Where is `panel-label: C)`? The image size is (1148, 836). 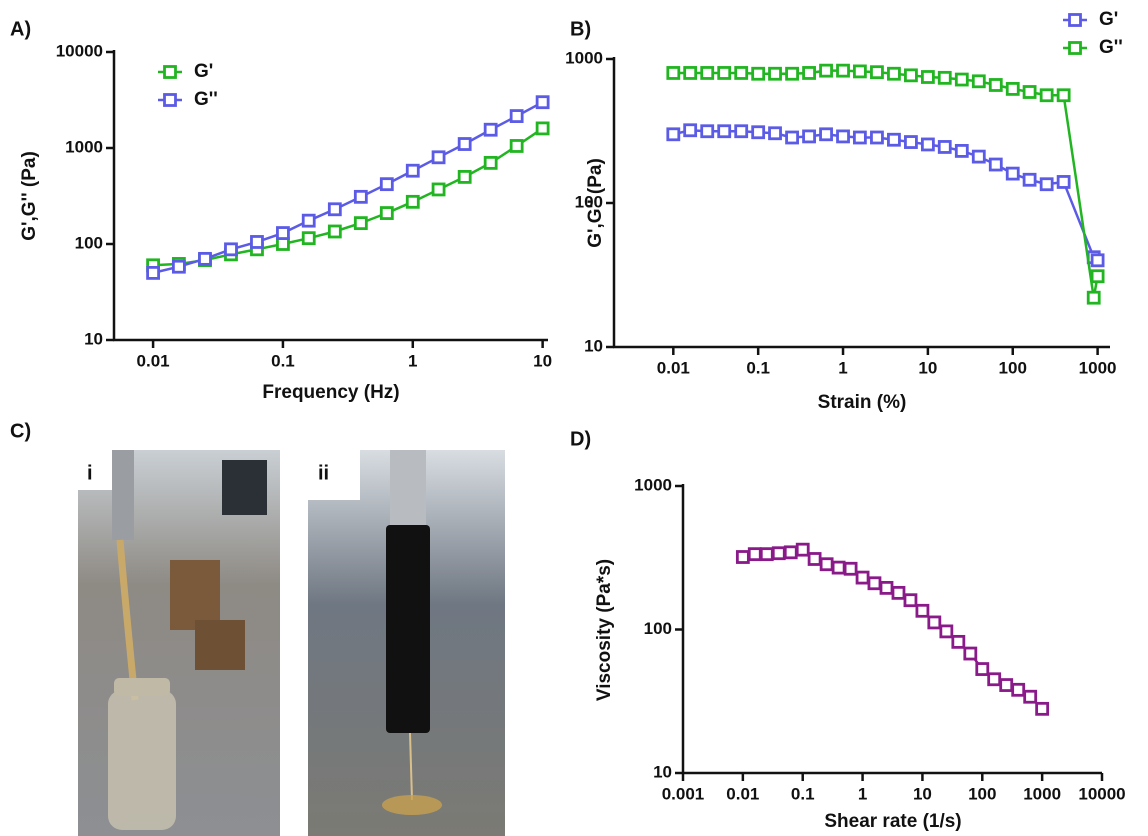 panel-label: C) is located at coordinates (20, 431).